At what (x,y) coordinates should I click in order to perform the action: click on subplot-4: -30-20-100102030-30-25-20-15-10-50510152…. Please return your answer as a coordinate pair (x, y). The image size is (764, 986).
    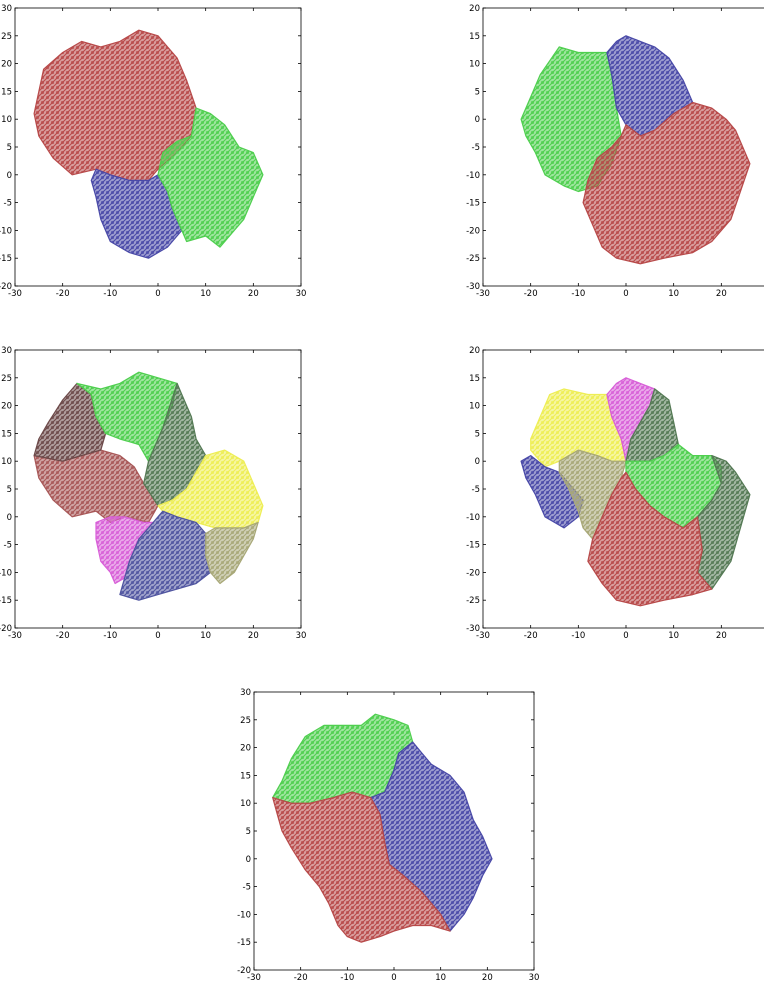
    Looking at the image, I should click on (615, 493).